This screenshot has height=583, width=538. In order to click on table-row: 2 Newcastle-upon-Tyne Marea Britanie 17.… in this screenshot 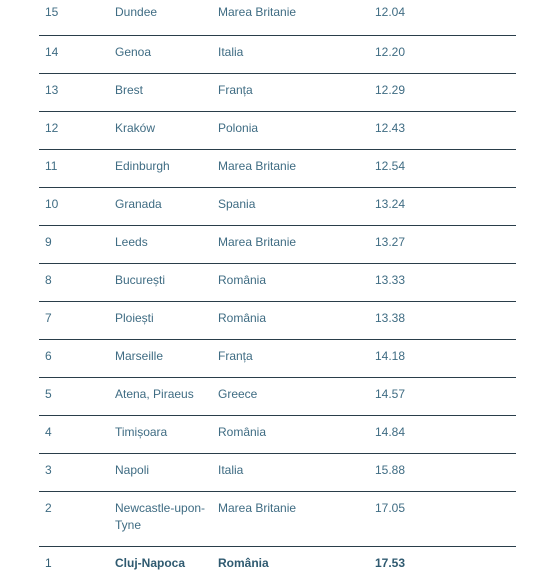, I will do `click(277, 519)`.